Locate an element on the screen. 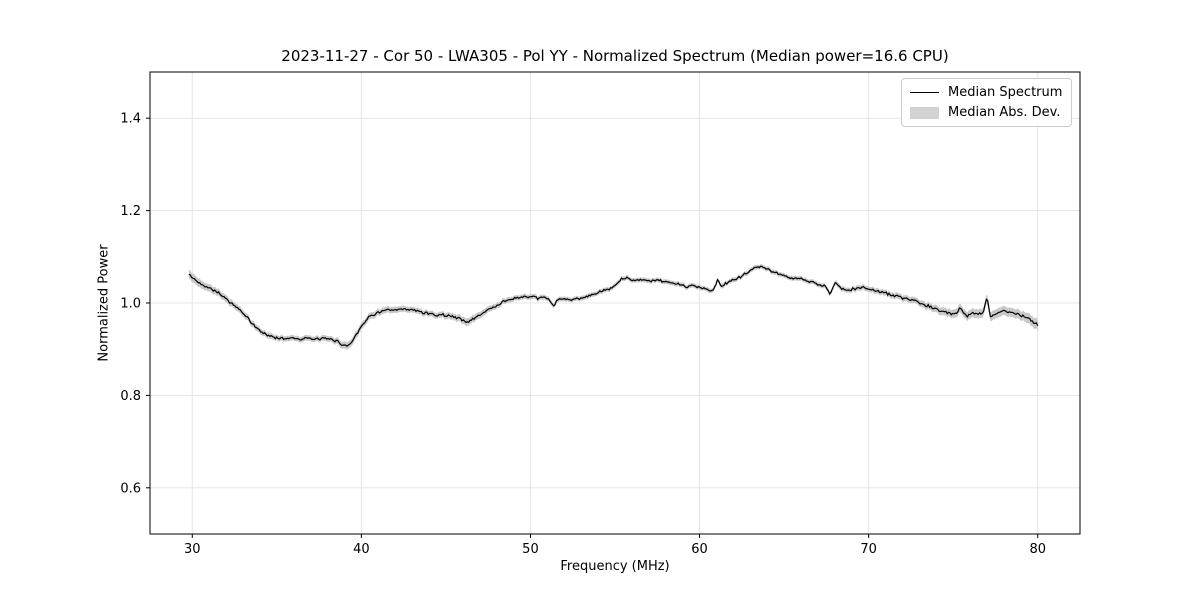 This screenshot has height=600, width=1200. y-tick-label: 0.8 is located at coordinates (130, 396).